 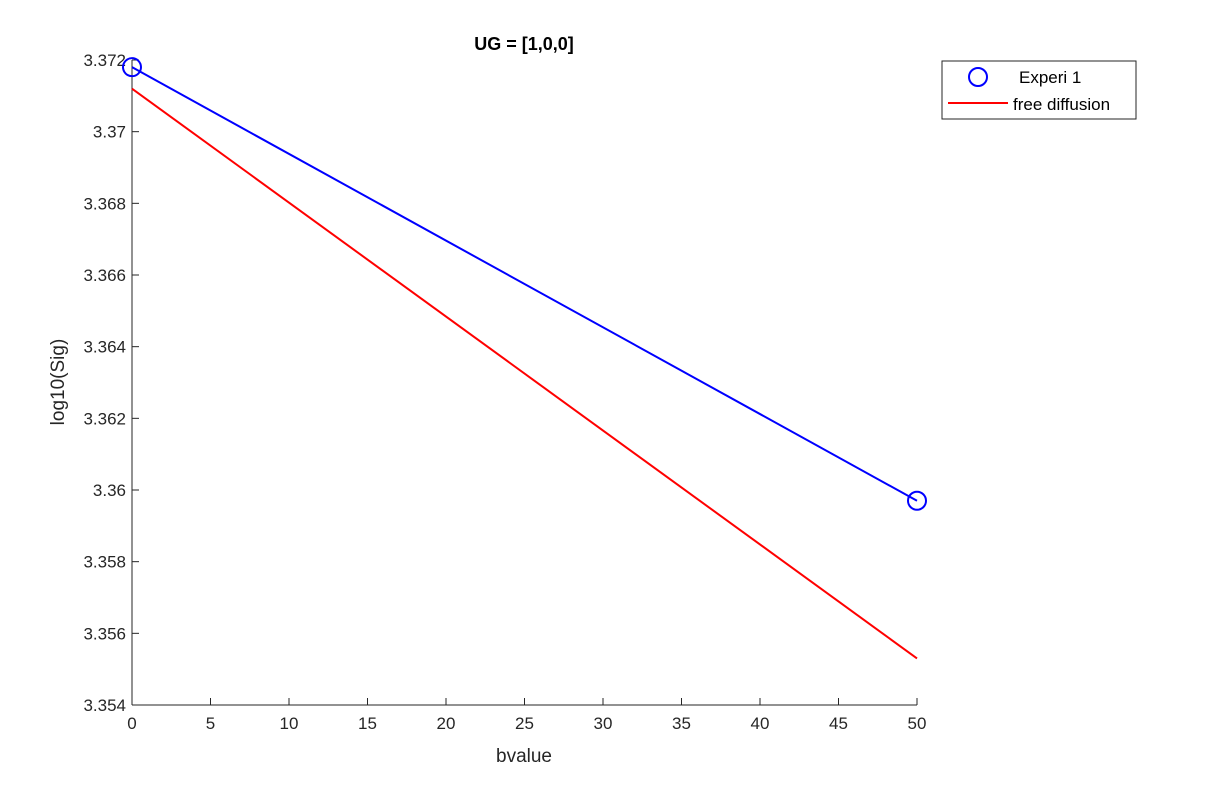 What do you see at coordinates (210, 723) in the screenshot?
I see `x-tick-label: 5` at bounding box center [210, 723].